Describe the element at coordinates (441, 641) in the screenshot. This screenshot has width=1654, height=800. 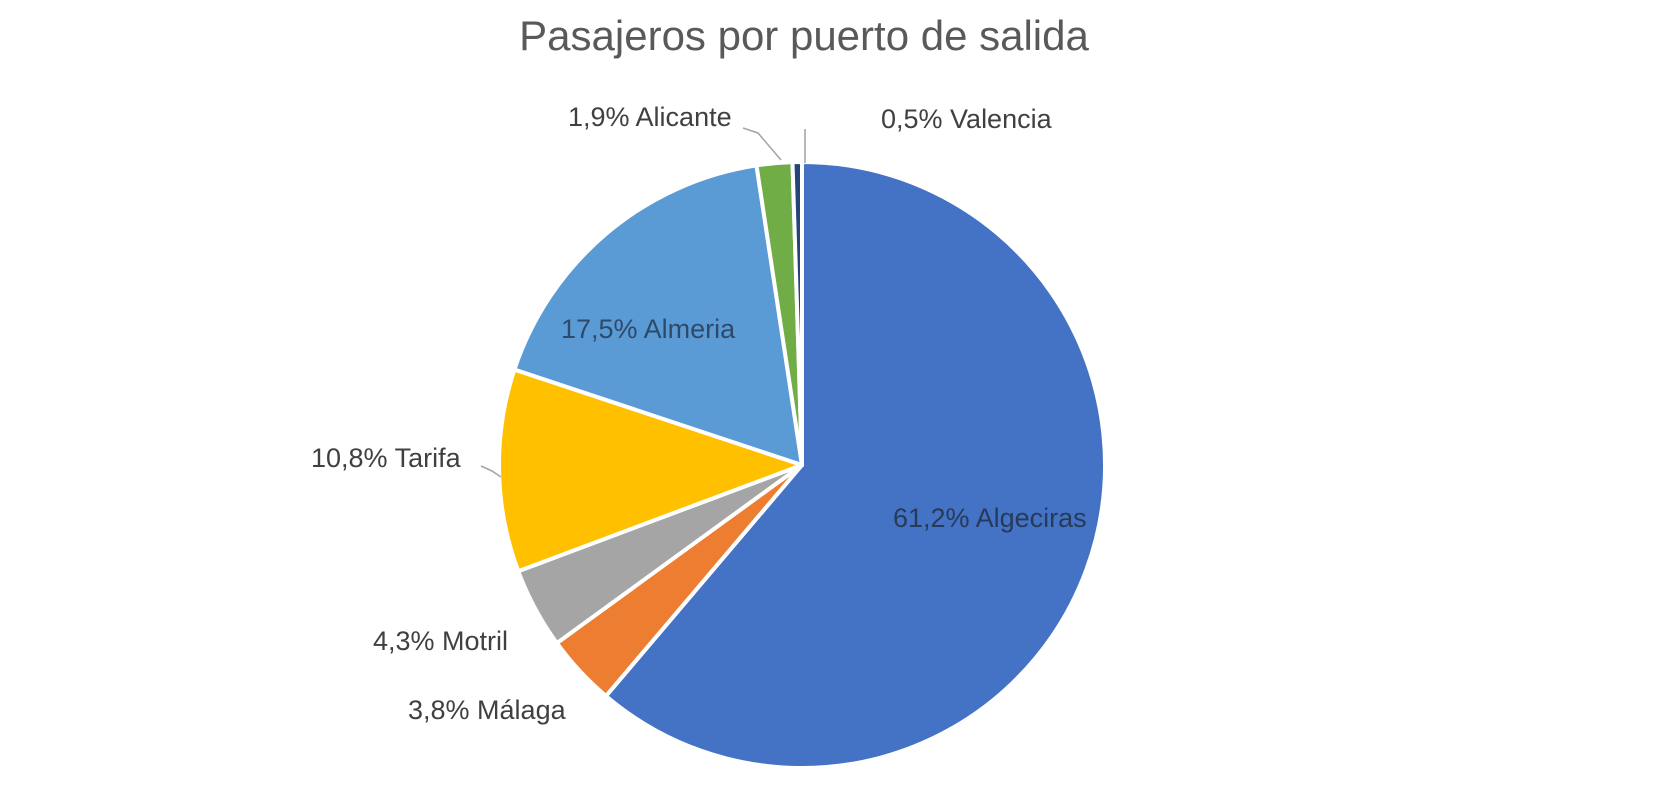
I see `slice-label-motril: 4,3% Motril` at that location.